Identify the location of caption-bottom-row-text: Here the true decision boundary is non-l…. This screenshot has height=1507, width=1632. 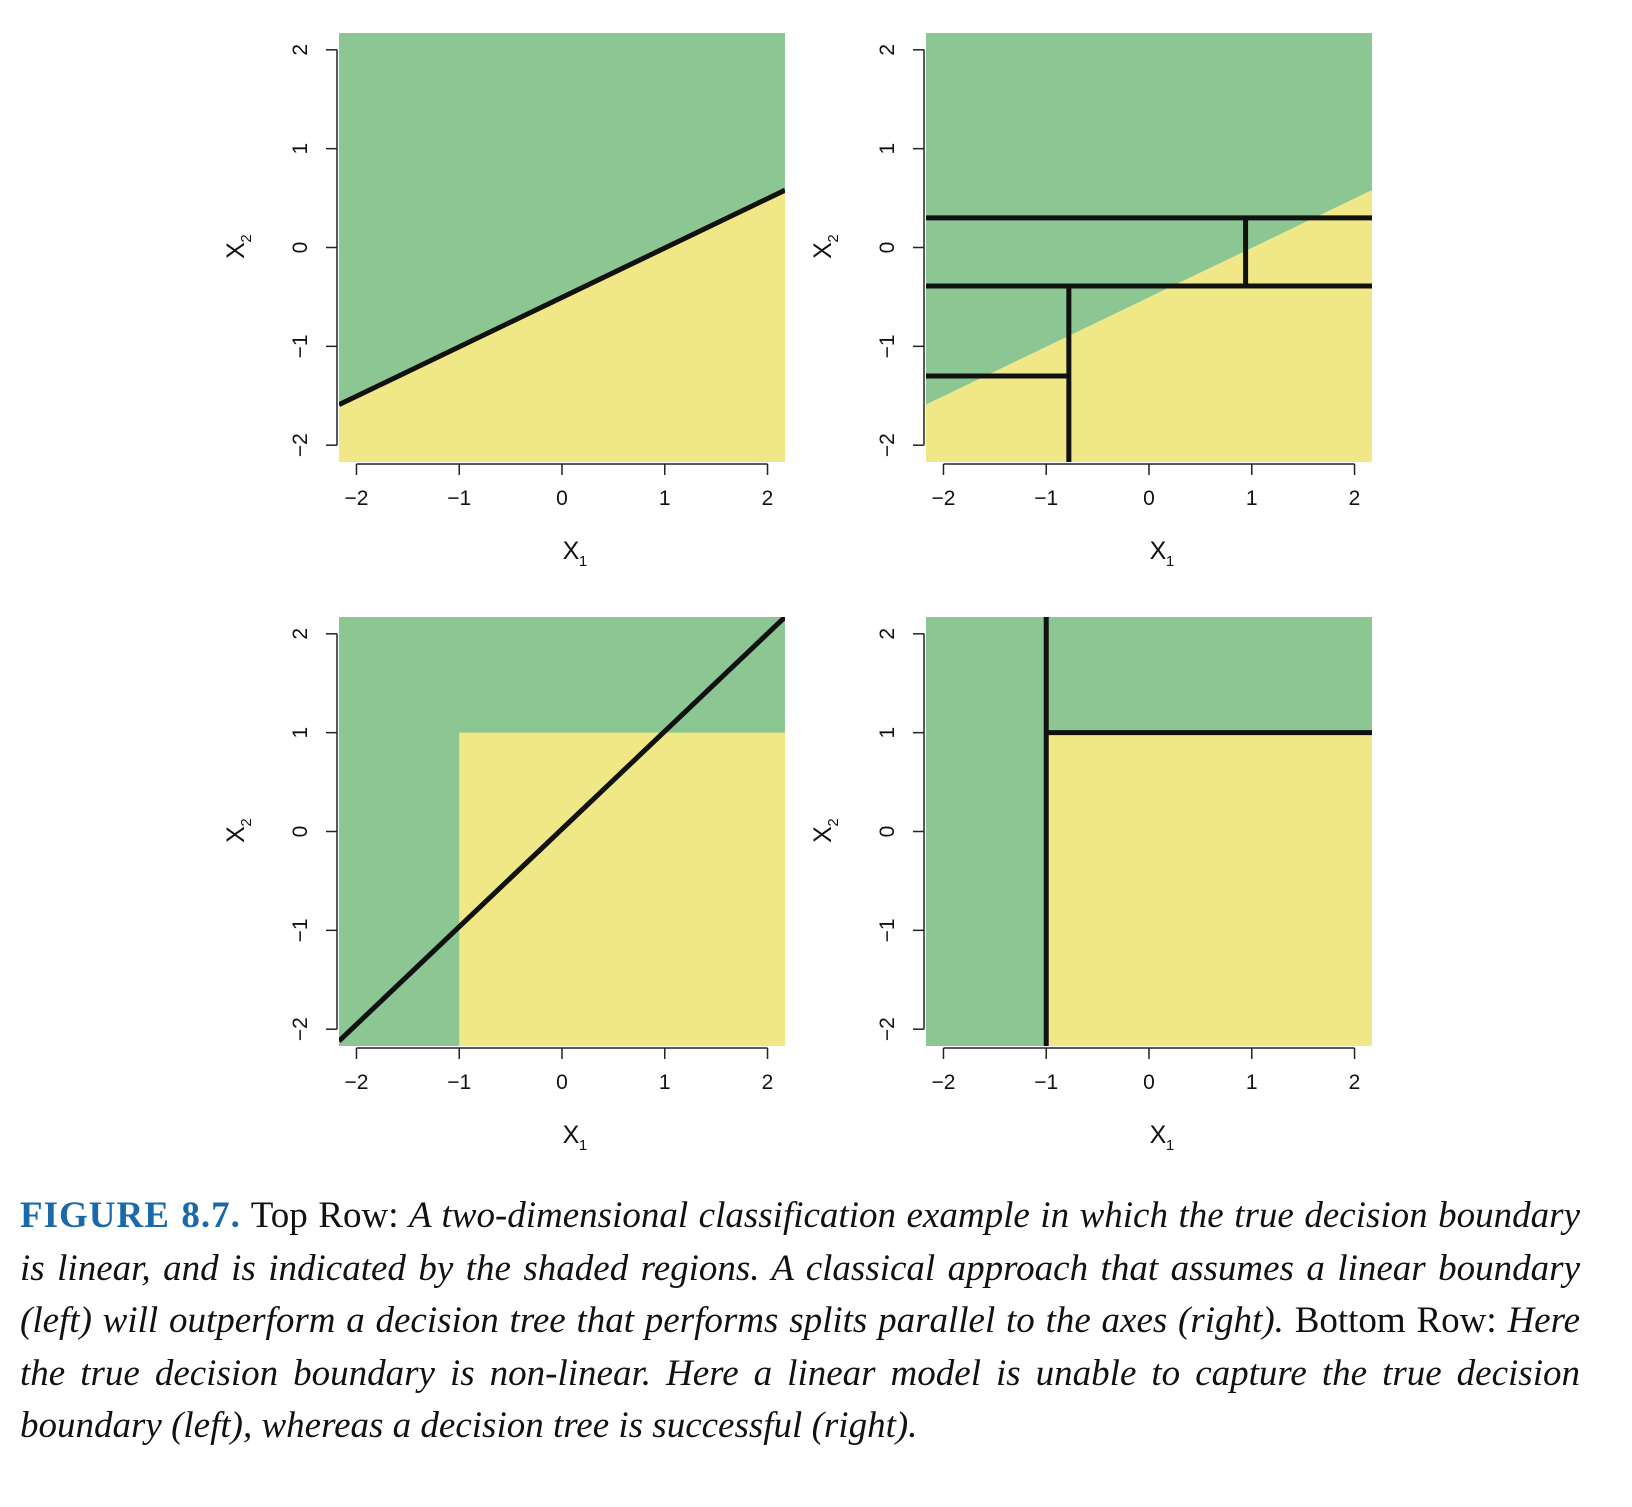
(800, 1373).